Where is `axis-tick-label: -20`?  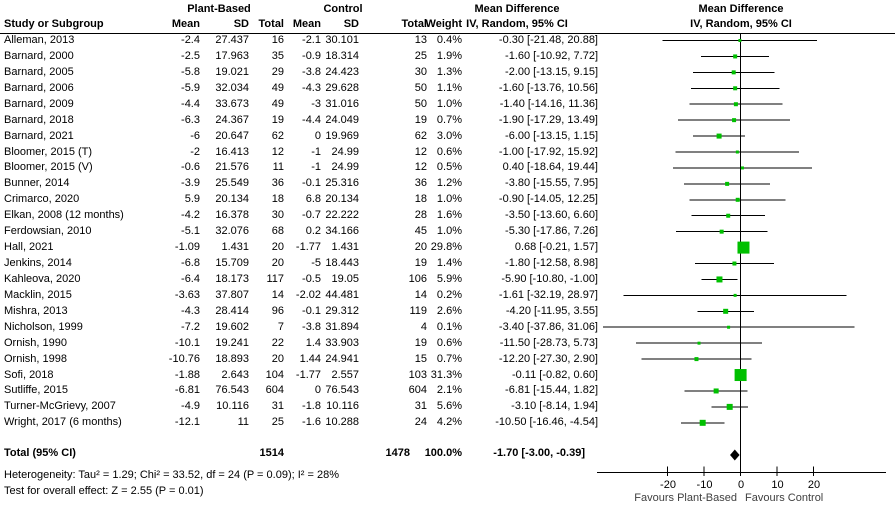
axis-tick-label: -20 is located at coordinates (668, 485).